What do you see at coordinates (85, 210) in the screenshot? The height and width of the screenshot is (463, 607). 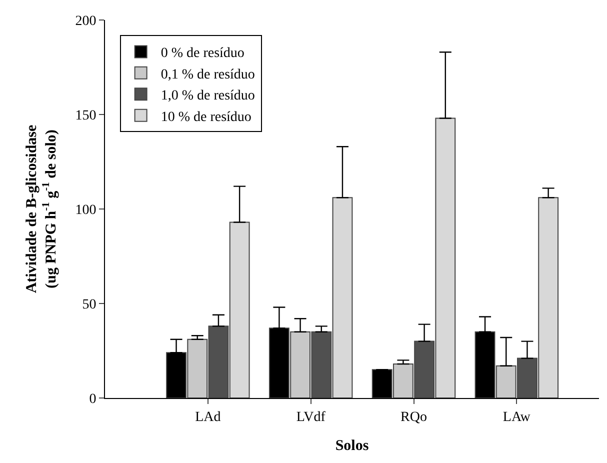 I see `y-tick-label: 100` at bounding box center [85, 210].